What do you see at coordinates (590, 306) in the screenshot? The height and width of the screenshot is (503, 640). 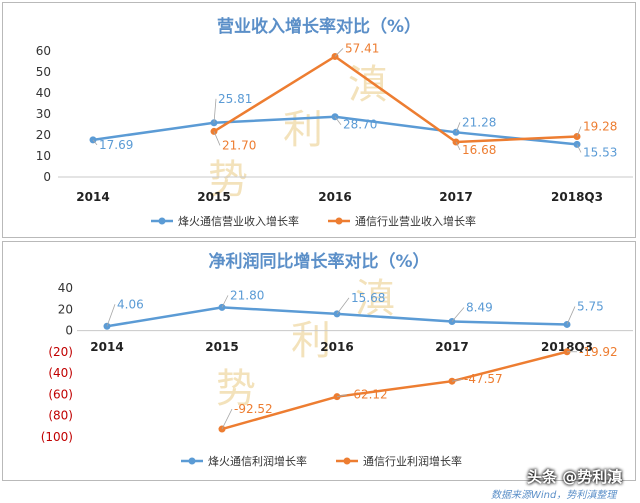 I see `data-label: 5.75` at bounding box center [590, 306].